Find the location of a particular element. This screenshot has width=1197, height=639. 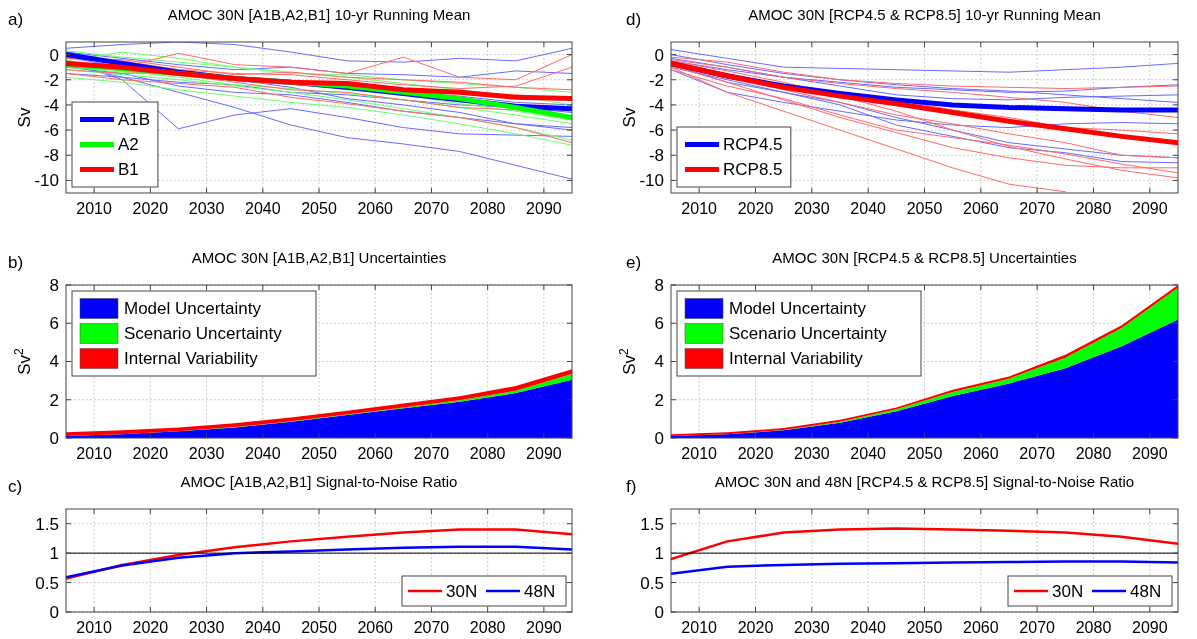

legend-label: Internal Variability is located at coordinates (191, 359).